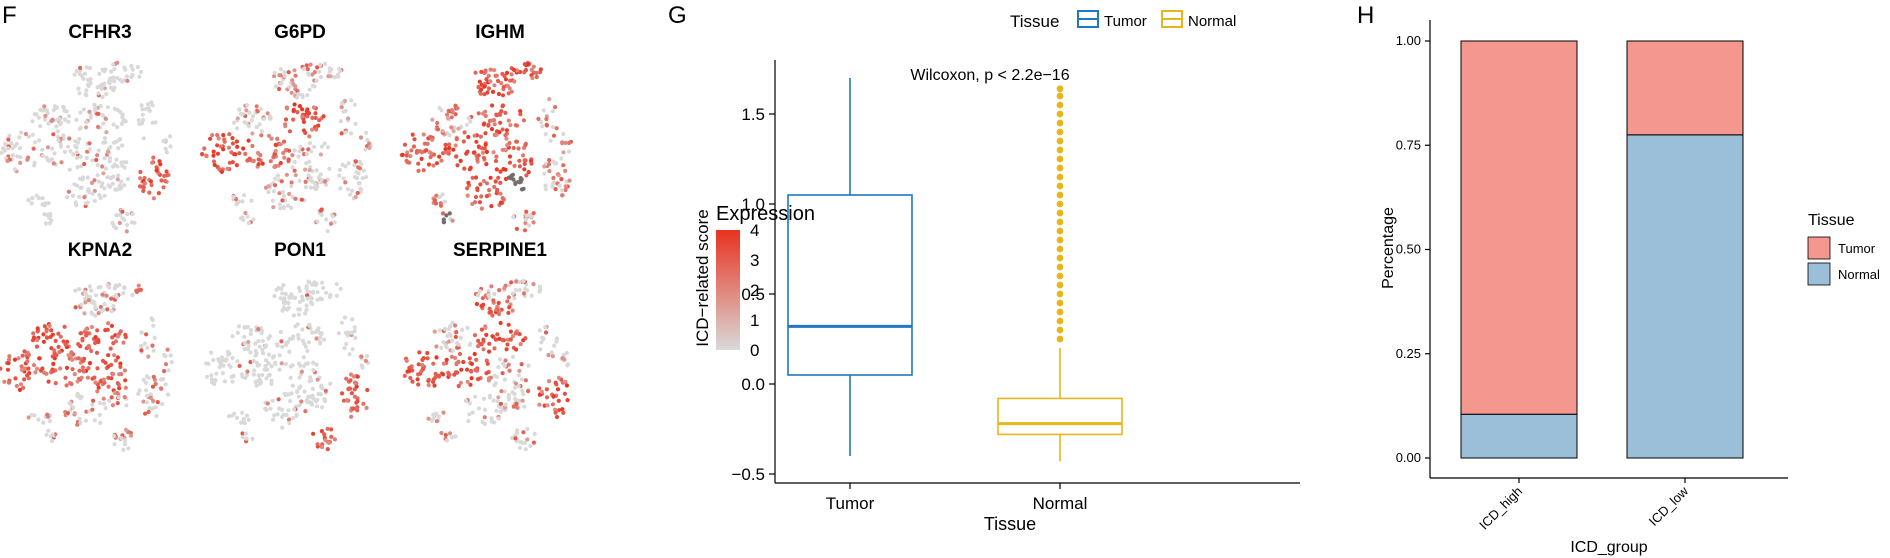 This screenshot has width=1890, height=558. Describe the element at coordinates (1500, 508) in the screenshot. I see `x-tick-label-icd_high: ICD_high` at that location.